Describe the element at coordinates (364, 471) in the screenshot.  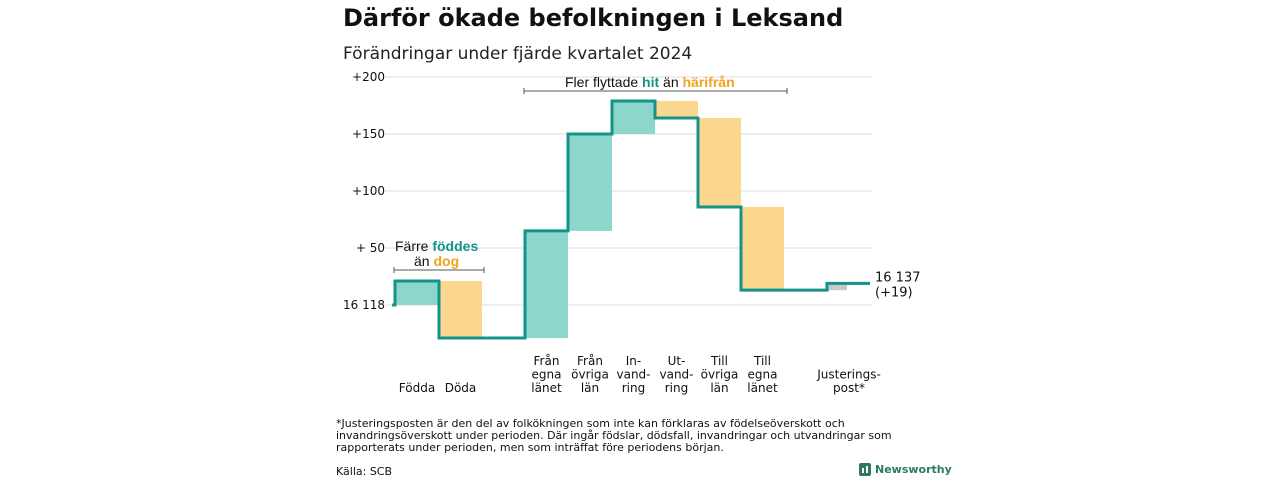
I see `source-label: Källa: SCB` at that location.